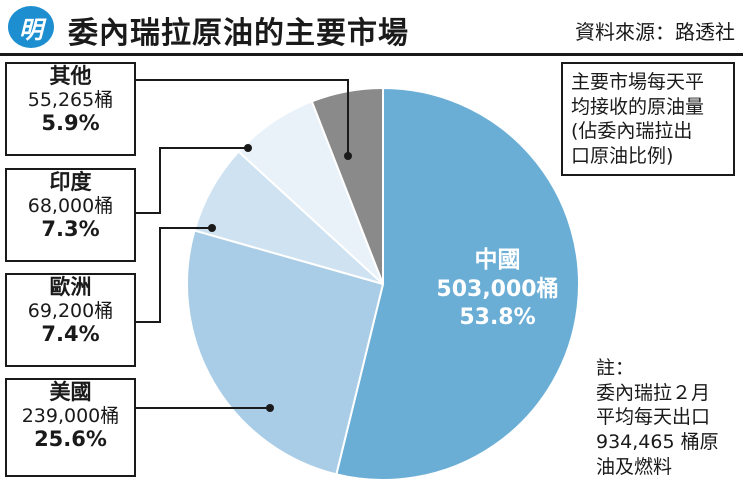 This screenshot has height=492, width=743. Describe the element at coordinates (31, 27) in the screenshot. I see `newspaper-logo: 明` at that location.